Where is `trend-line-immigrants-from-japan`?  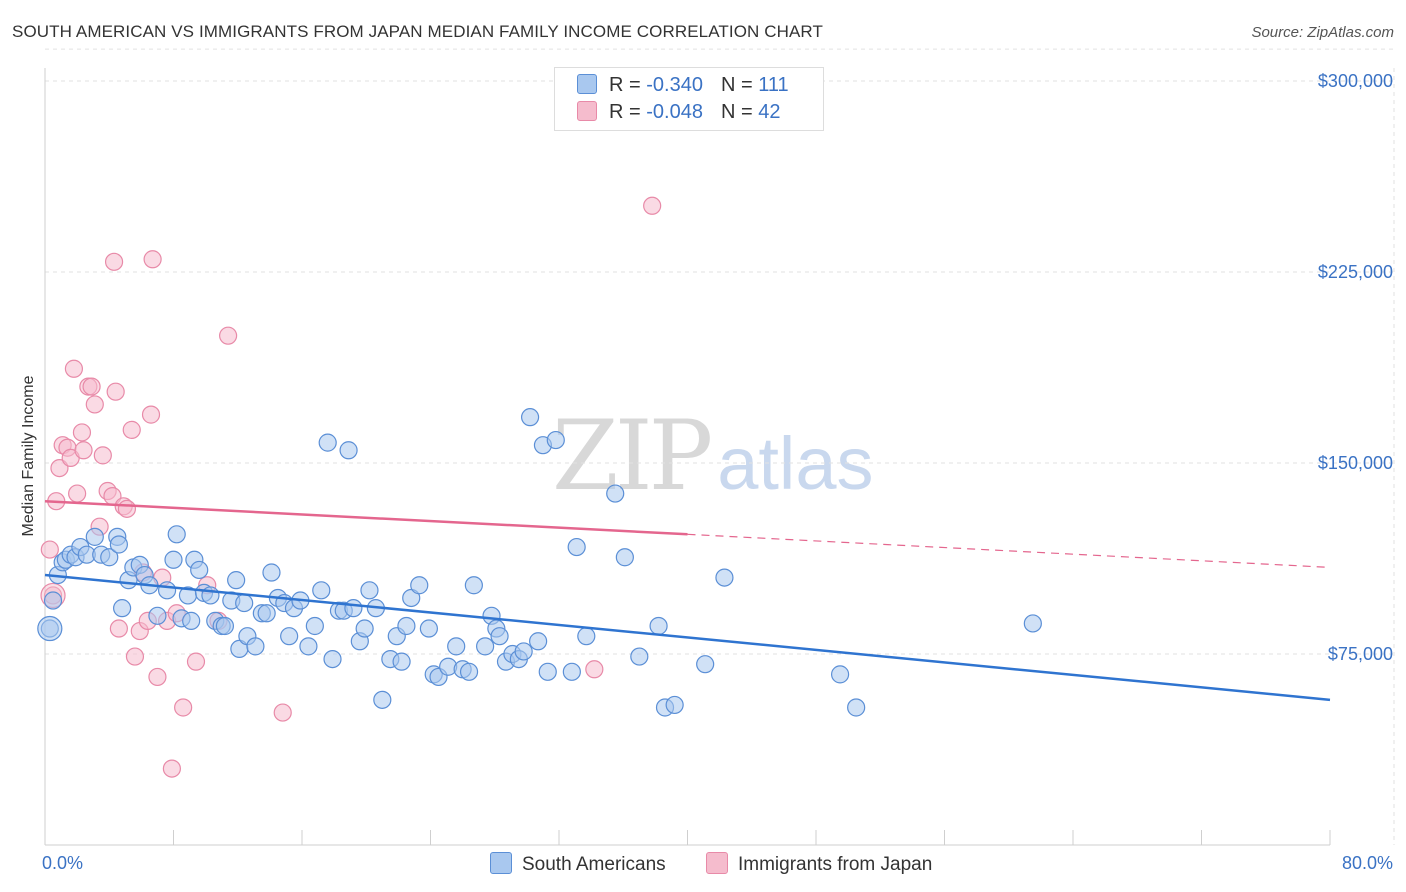 trend-line-immigrants-from-japan is located at coordinates (366, 517).